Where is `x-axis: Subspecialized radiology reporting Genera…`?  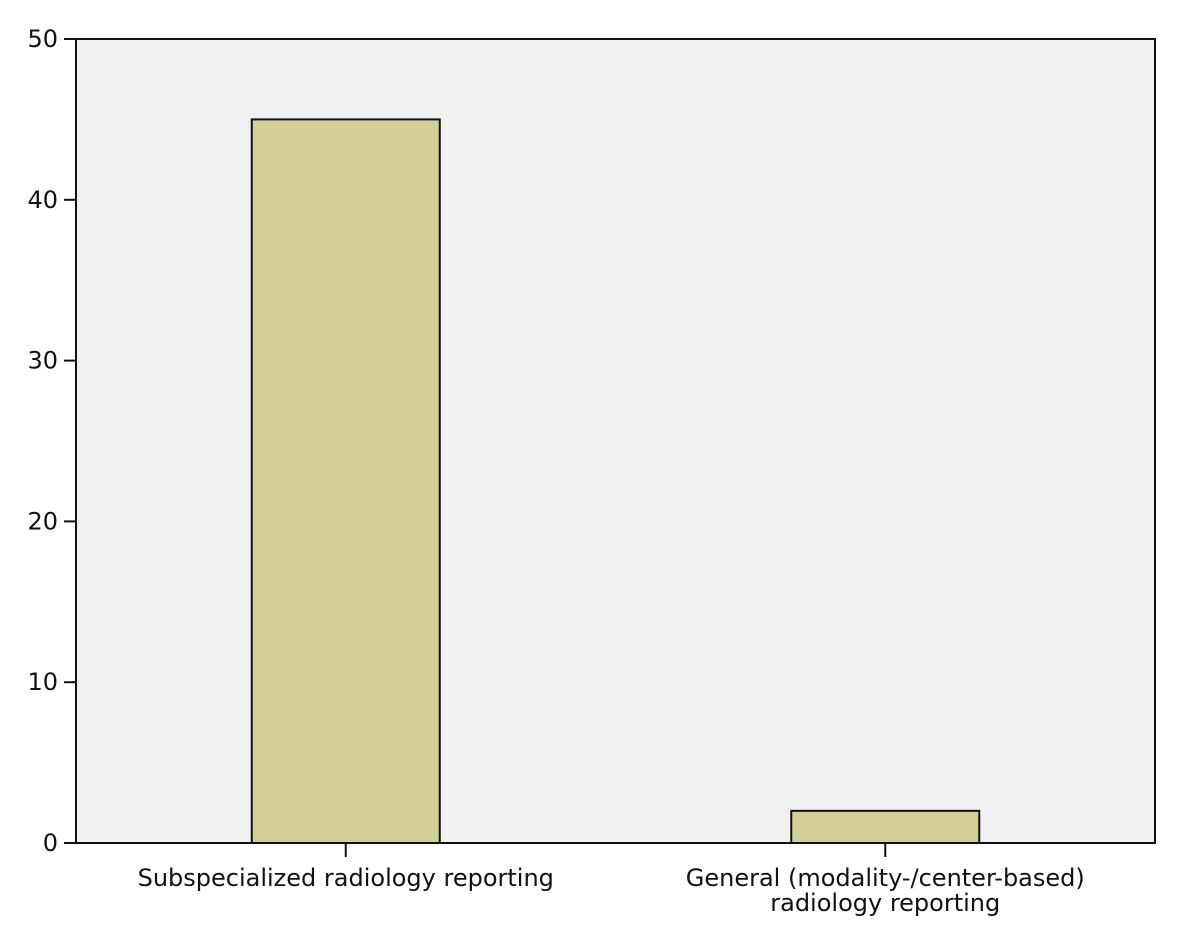
x-axis: Subspecialized radiology reporting Genera… is located at coordinates (611, 880).